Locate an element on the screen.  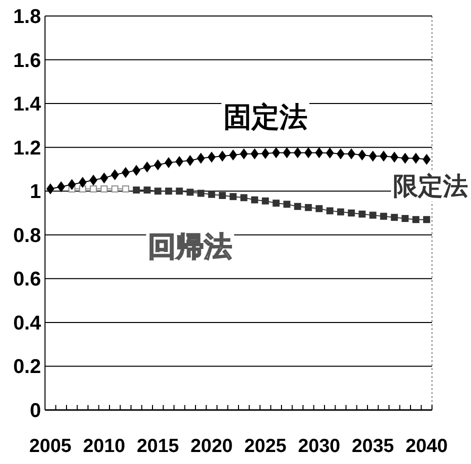
y-tick-label: 0.4 is located at coordinates (27, 323).